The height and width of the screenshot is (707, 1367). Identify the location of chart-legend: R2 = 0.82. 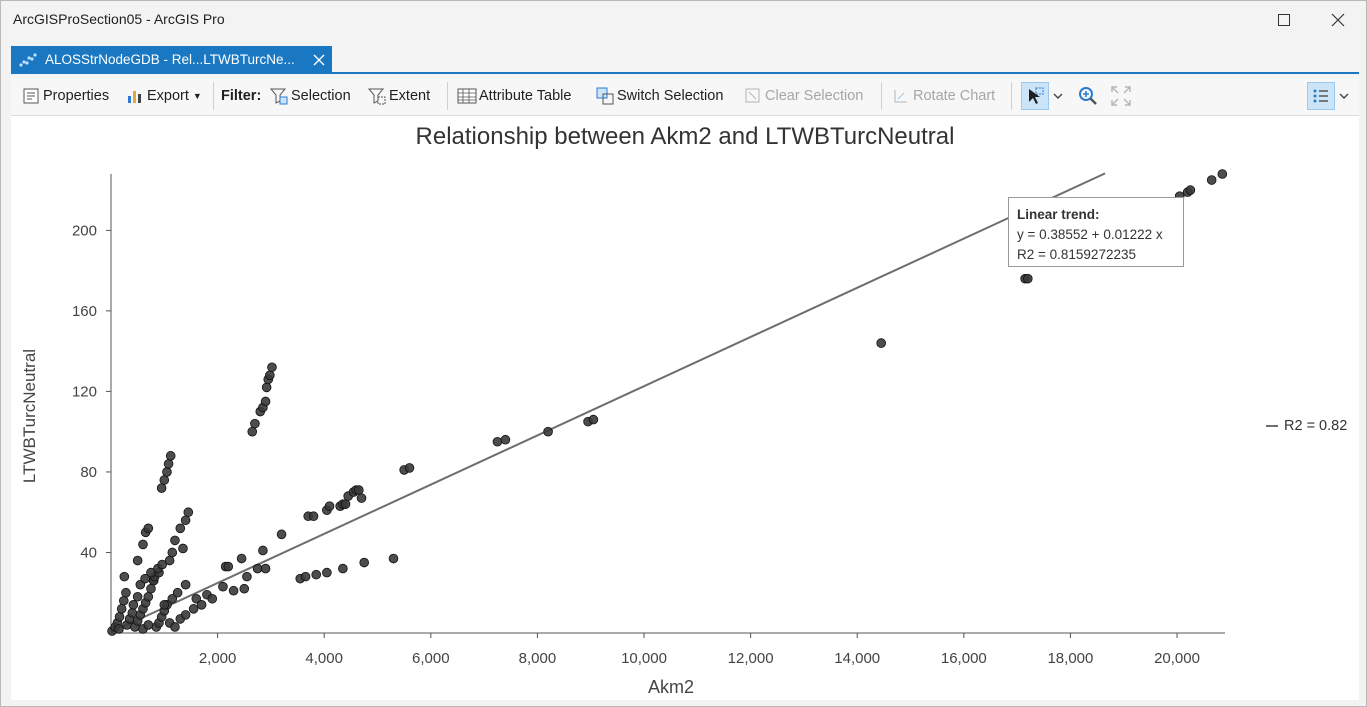
(1306, 426).